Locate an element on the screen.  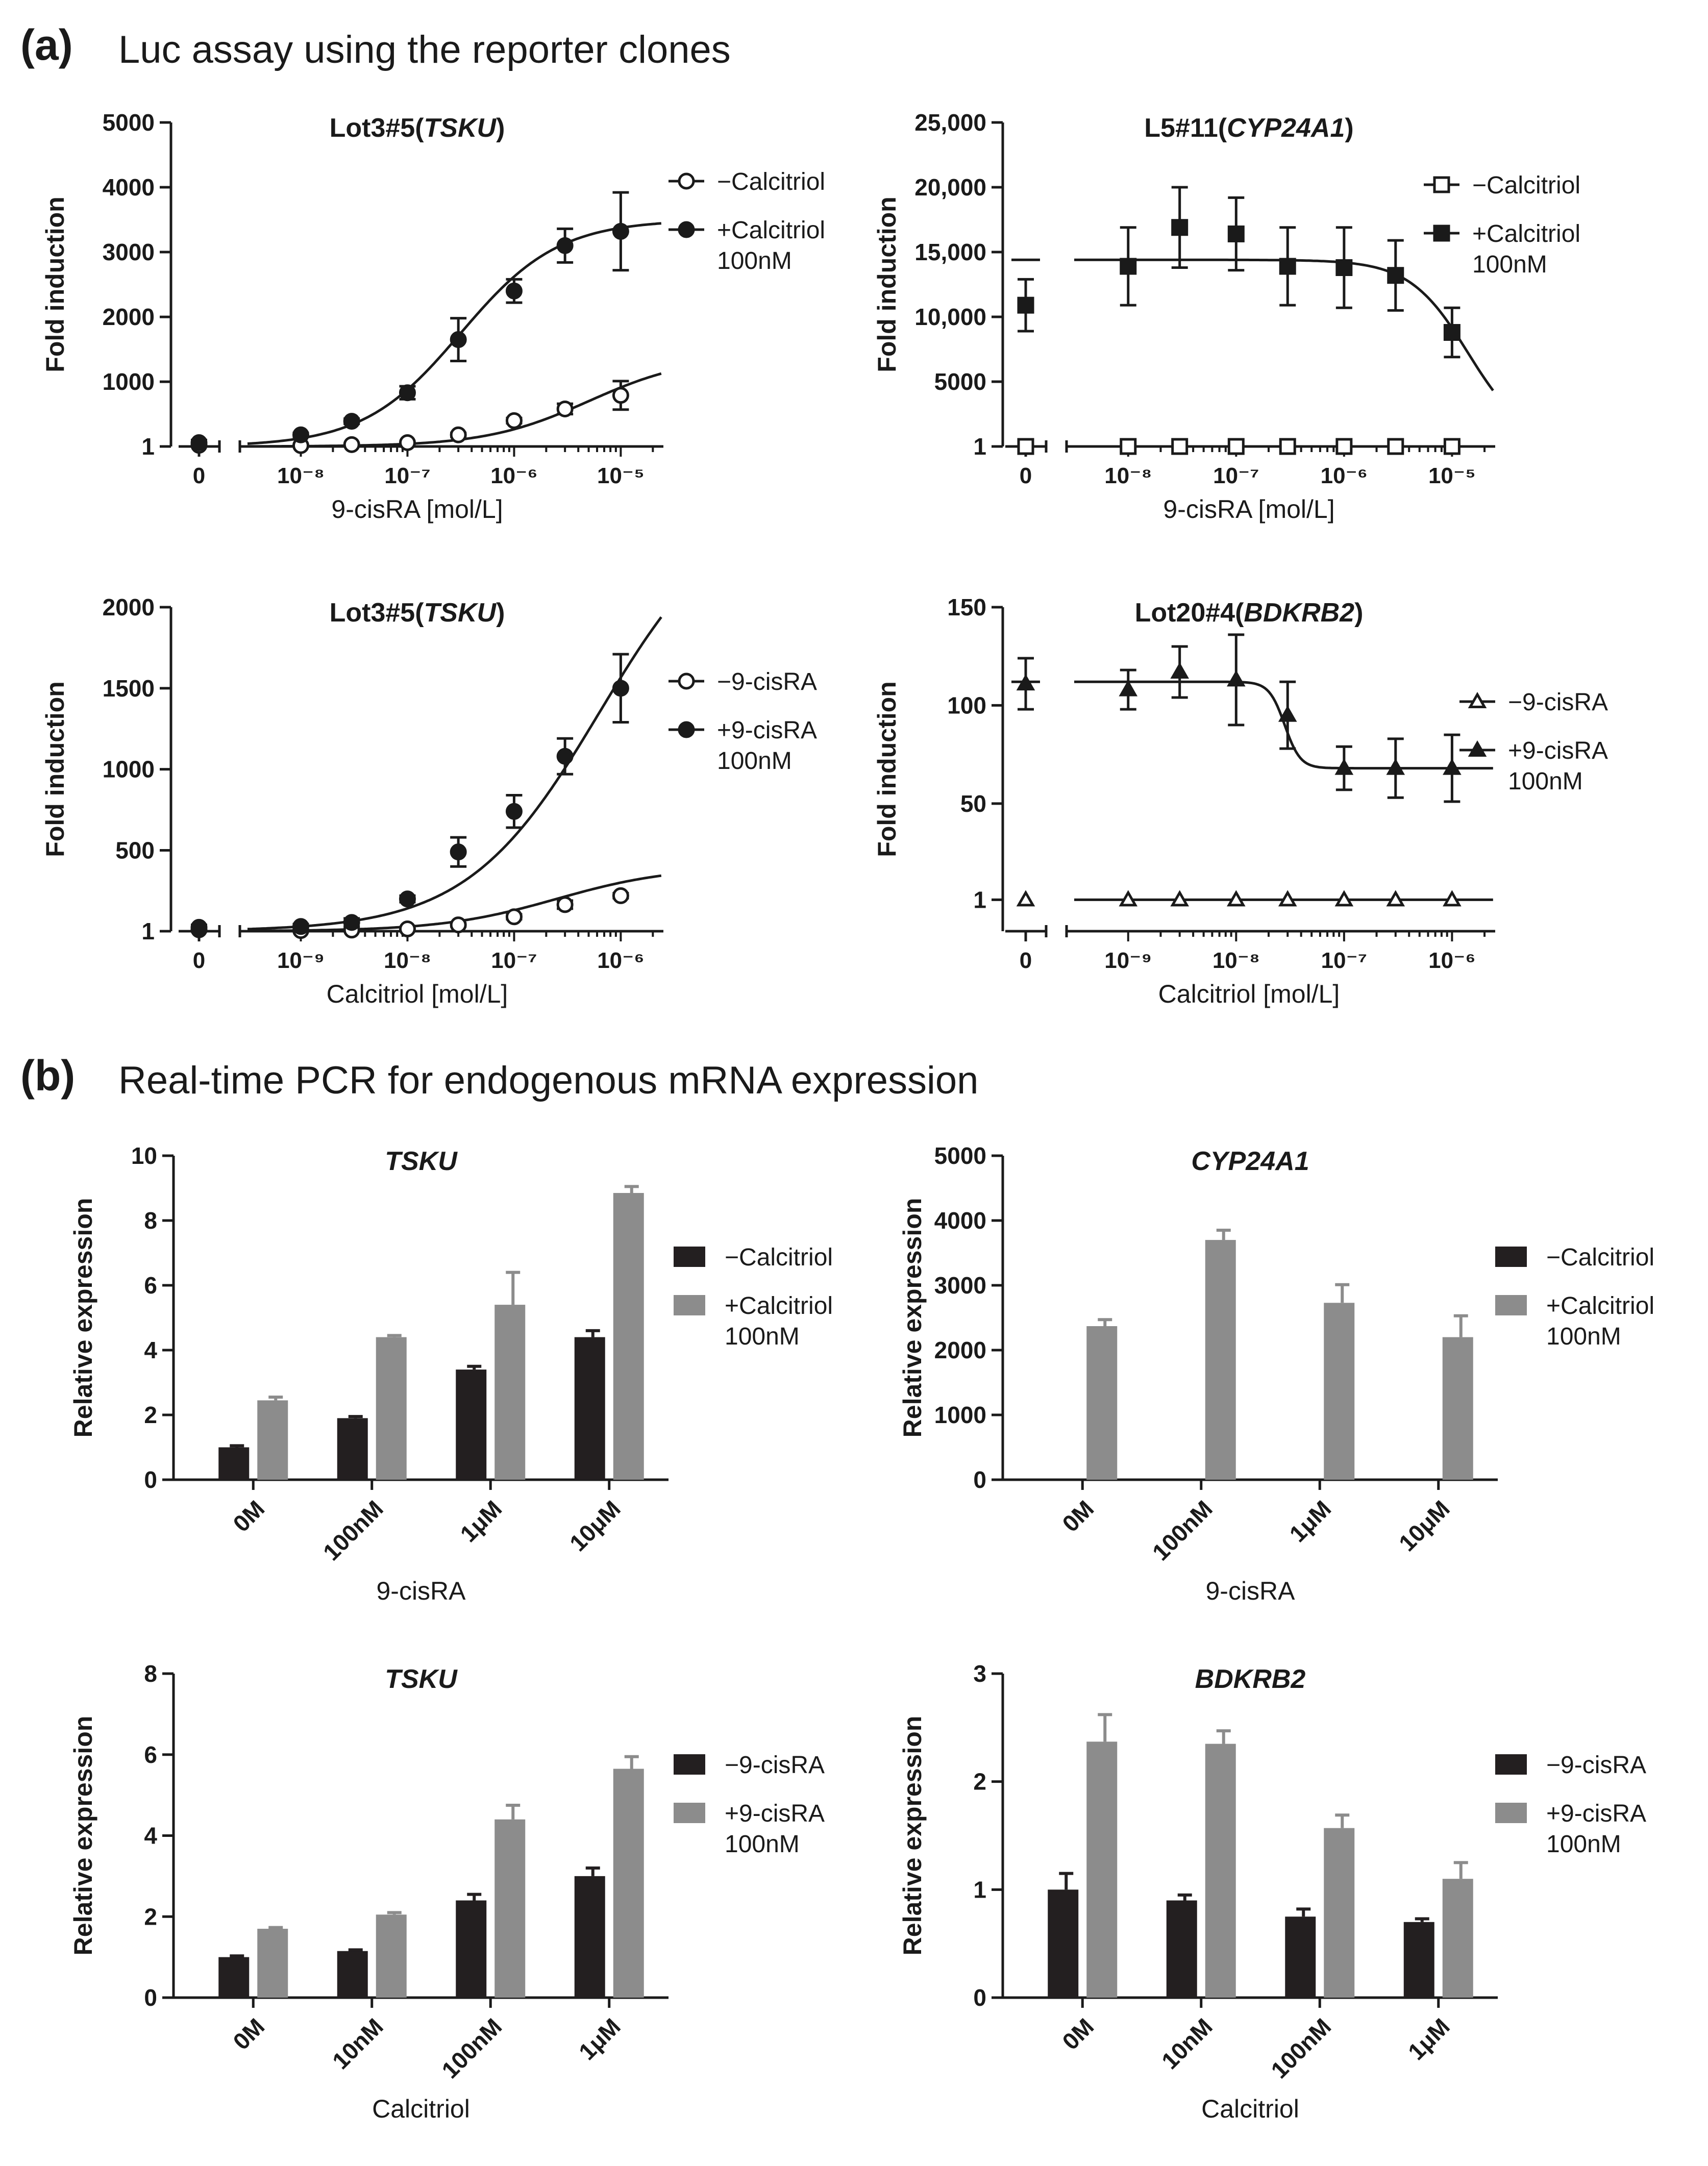
x-tick-label: 10⁻⁸ is located at coordinates (1128, 475).